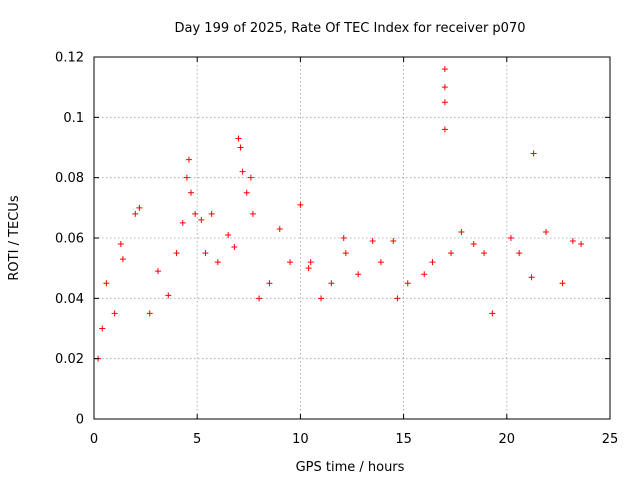 The height and width of the screenshot is (480, 640). Describe the element at coordinates (69, 58) in the screenshot. I see `y-tick-label: 0.12` at that location.